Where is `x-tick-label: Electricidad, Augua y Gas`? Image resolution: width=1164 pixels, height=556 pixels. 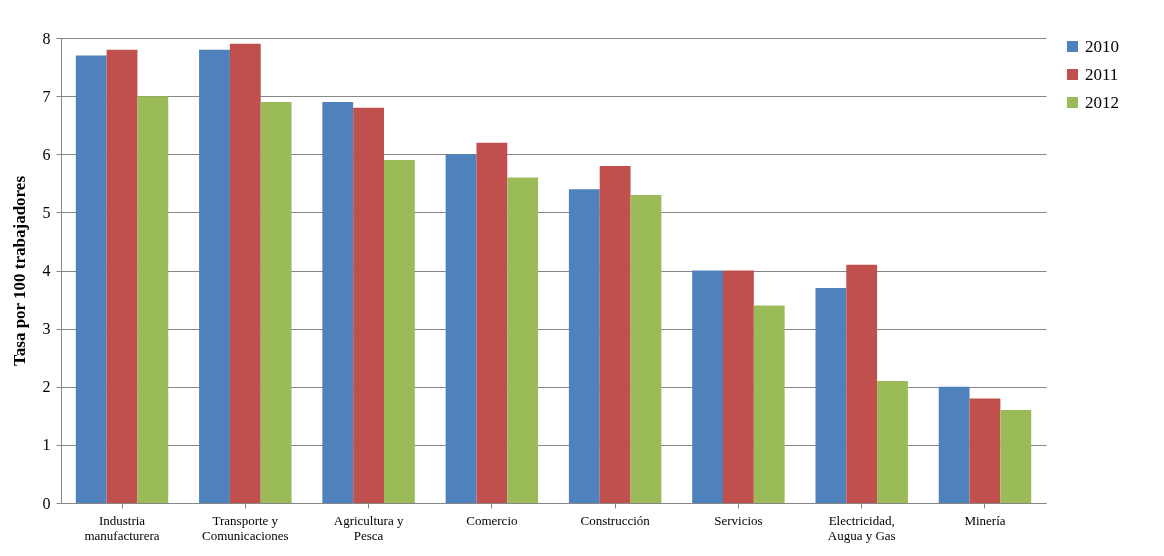
x-tick-label: Electricidad, Augua y Gas is located at coordinates (861, 527).